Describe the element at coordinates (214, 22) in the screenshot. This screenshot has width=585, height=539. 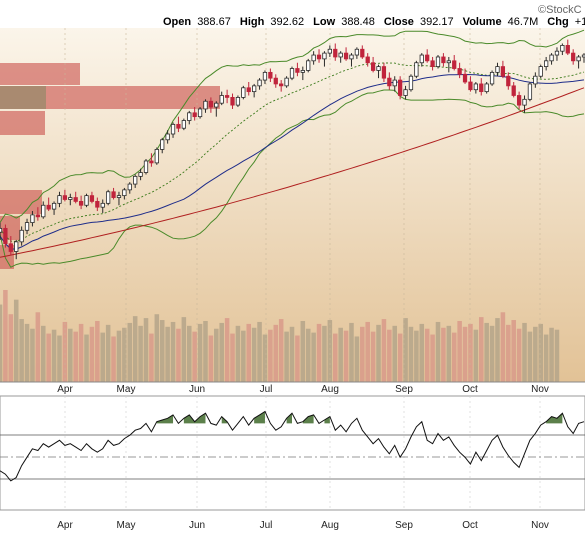
I see `open-value: 388.67` at that location.